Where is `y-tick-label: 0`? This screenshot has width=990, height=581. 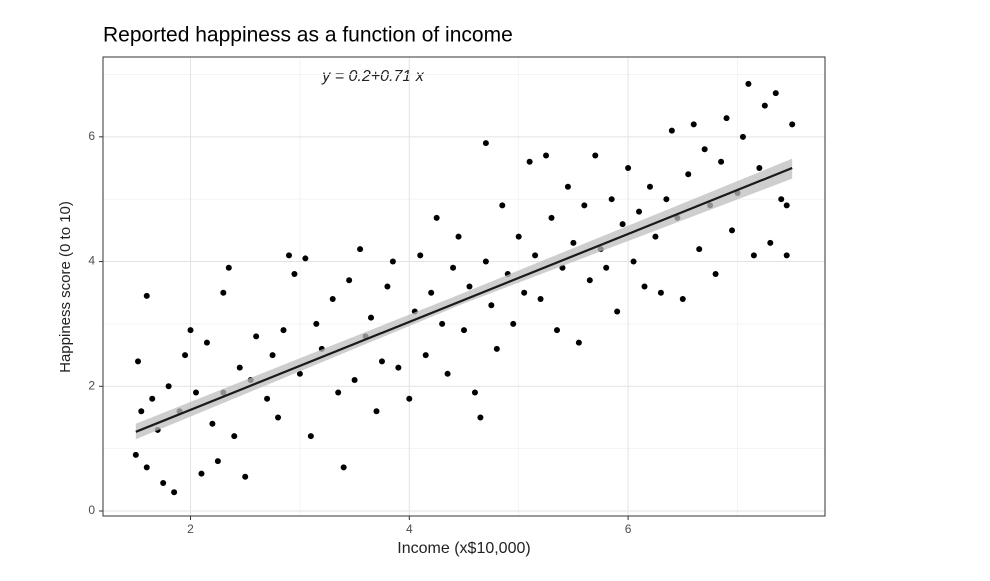
y-tick-label: 0 is located at coordinates (91, 510).